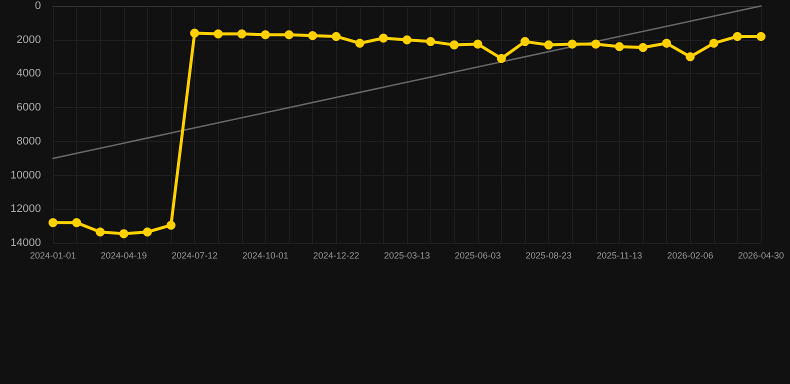 This screenshot has width=790, height=384. I want to click on x-tick-label: 2026-02-06, so click(690, 255).